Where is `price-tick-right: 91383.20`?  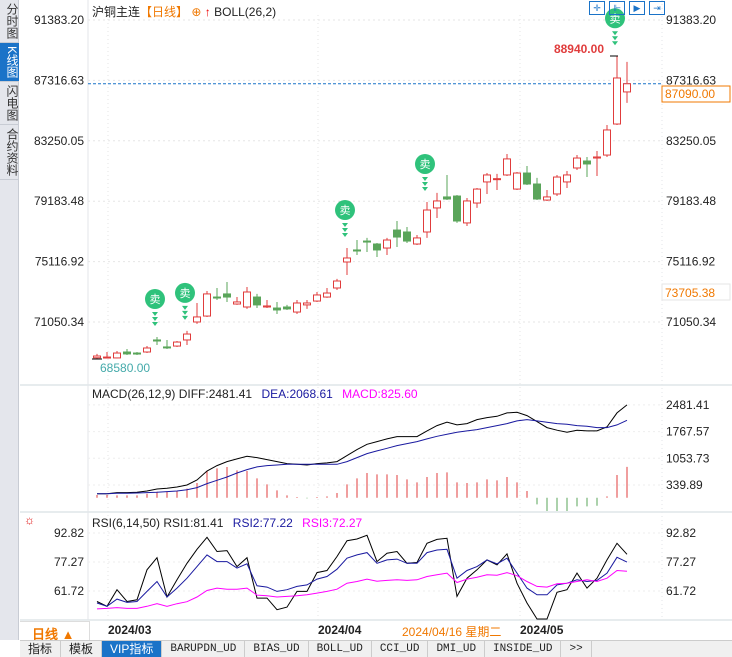
price-tick-right: 91383.20 is located at coordinates (691, 20).